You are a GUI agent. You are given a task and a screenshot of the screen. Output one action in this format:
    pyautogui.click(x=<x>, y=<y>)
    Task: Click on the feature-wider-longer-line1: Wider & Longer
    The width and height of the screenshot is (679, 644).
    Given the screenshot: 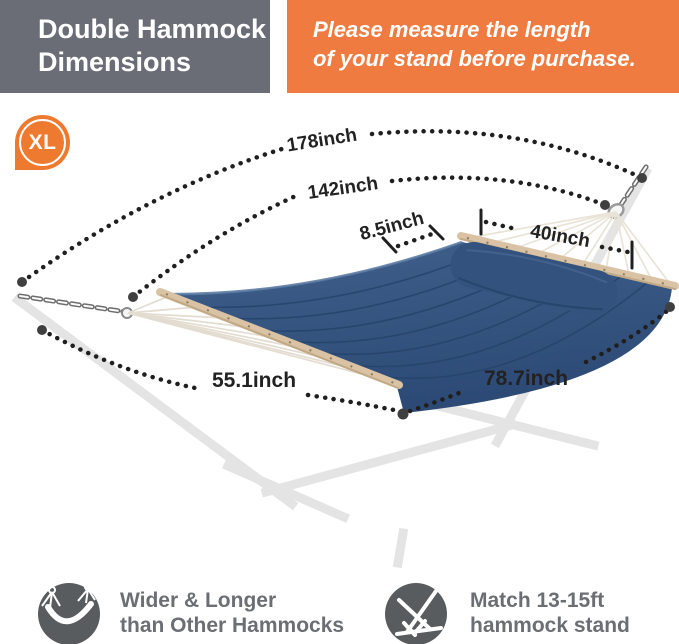 What is the action you would take?
    pyautogui.click(x=198, y=600)
    